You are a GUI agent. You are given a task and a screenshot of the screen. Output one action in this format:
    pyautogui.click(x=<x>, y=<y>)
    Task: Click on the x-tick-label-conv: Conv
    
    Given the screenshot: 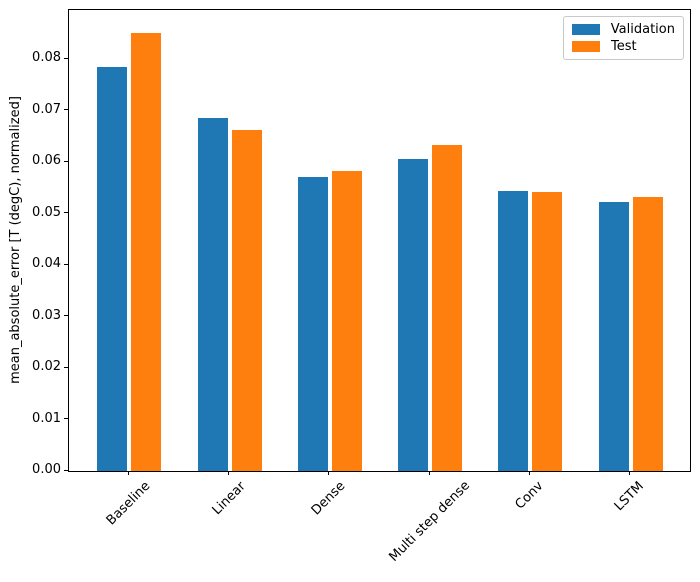 What is the action you would take?
    pyautogui.click(x=529, y=495)
    